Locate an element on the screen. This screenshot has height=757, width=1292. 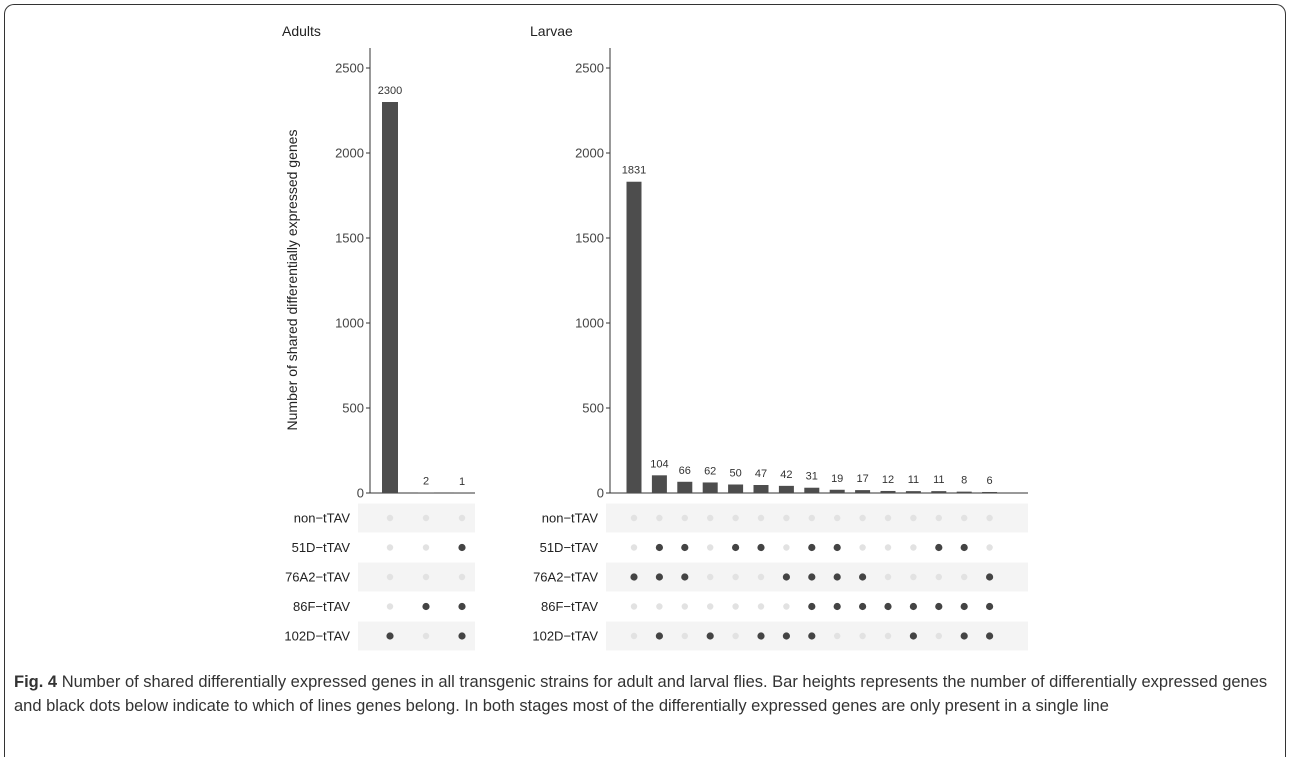
adults-y-tick-label: 1000 is located at coordinates (349, 323).